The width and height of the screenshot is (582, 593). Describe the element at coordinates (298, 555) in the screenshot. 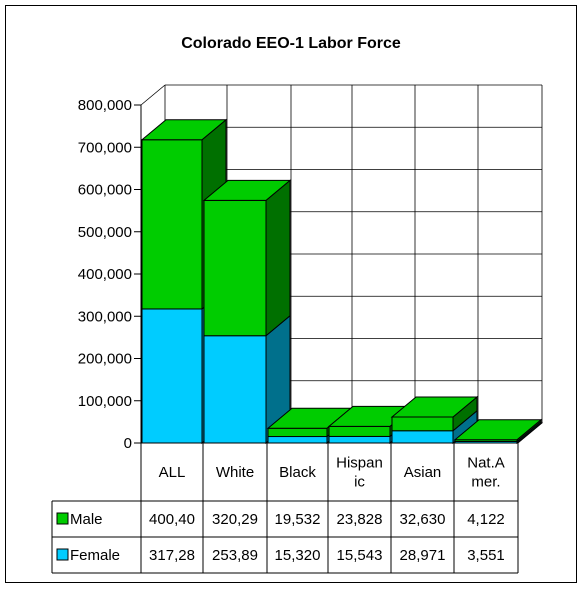

I see `data-label-female: 15,320` at that location.